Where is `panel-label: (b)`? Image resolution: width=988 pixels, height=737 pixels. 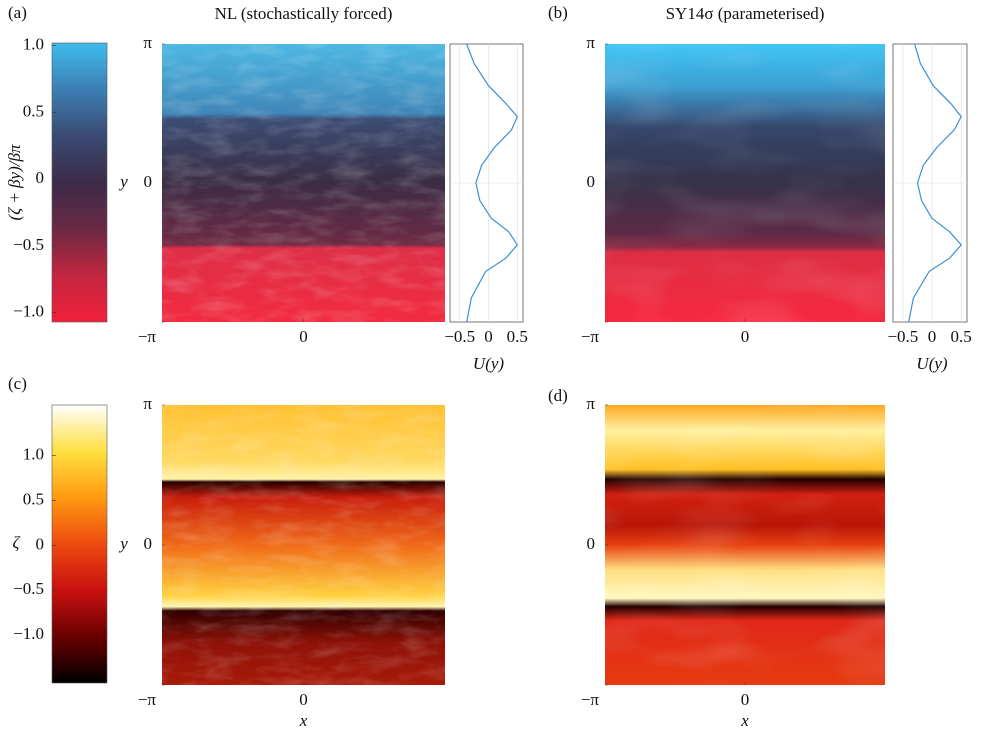
panel-label: (b) is located at coordinates (558, 12).